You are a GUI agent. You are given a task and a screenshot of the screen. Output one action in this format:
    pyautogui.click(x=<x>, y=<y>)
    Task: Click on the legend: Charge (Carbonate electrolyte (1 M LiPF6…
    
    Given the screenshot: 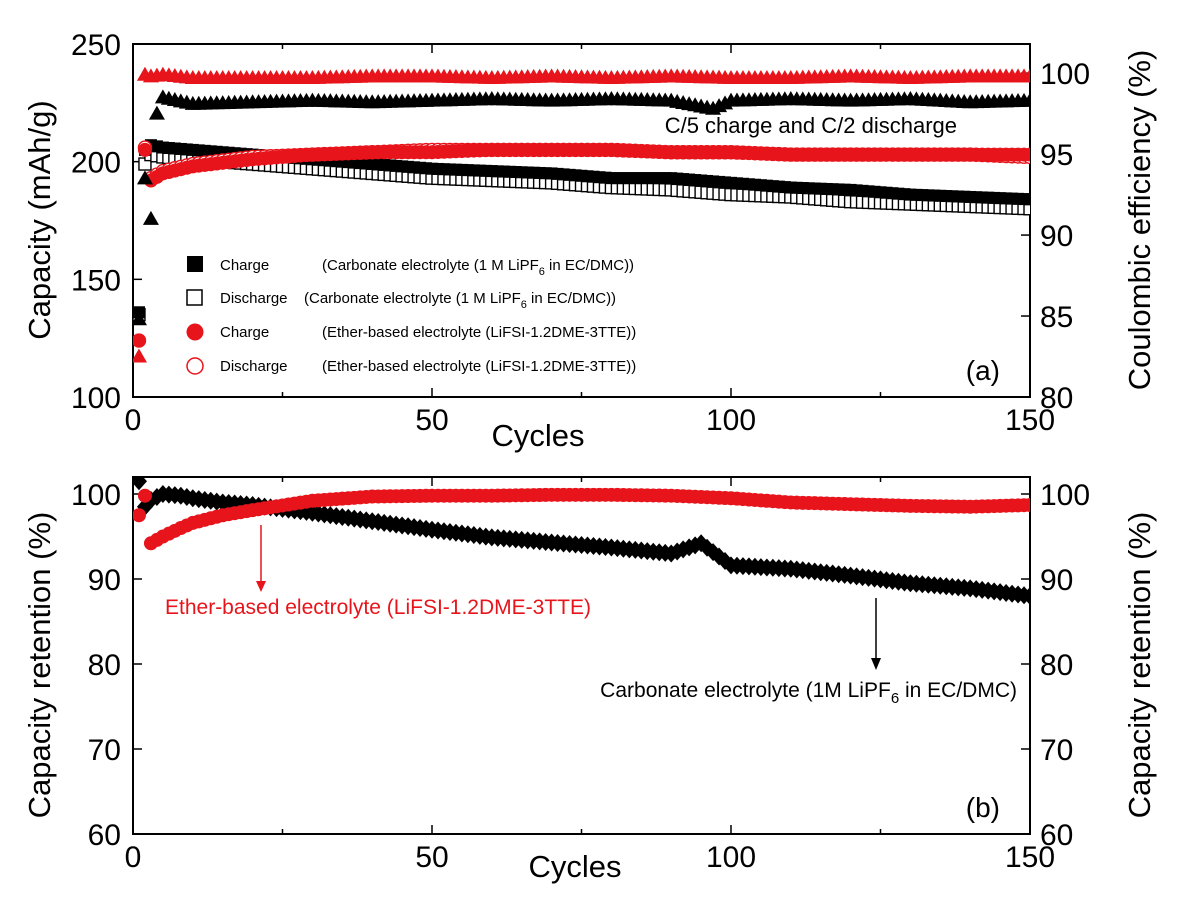 What is the action you would take?
    pyautogui.click(x=411, y=315)
    